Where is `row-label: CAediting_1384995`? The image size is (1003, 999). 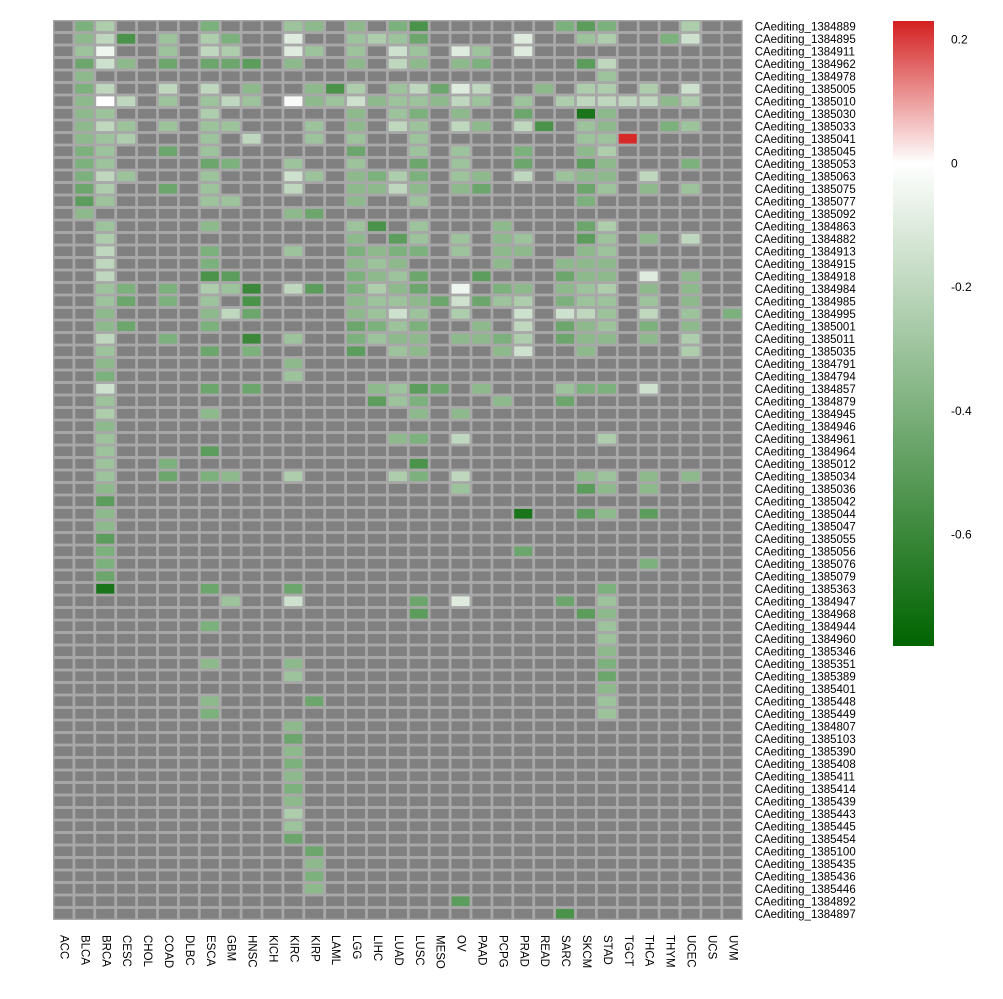
row-label: CAediting_1384995 is located at coordinates (805, 315).